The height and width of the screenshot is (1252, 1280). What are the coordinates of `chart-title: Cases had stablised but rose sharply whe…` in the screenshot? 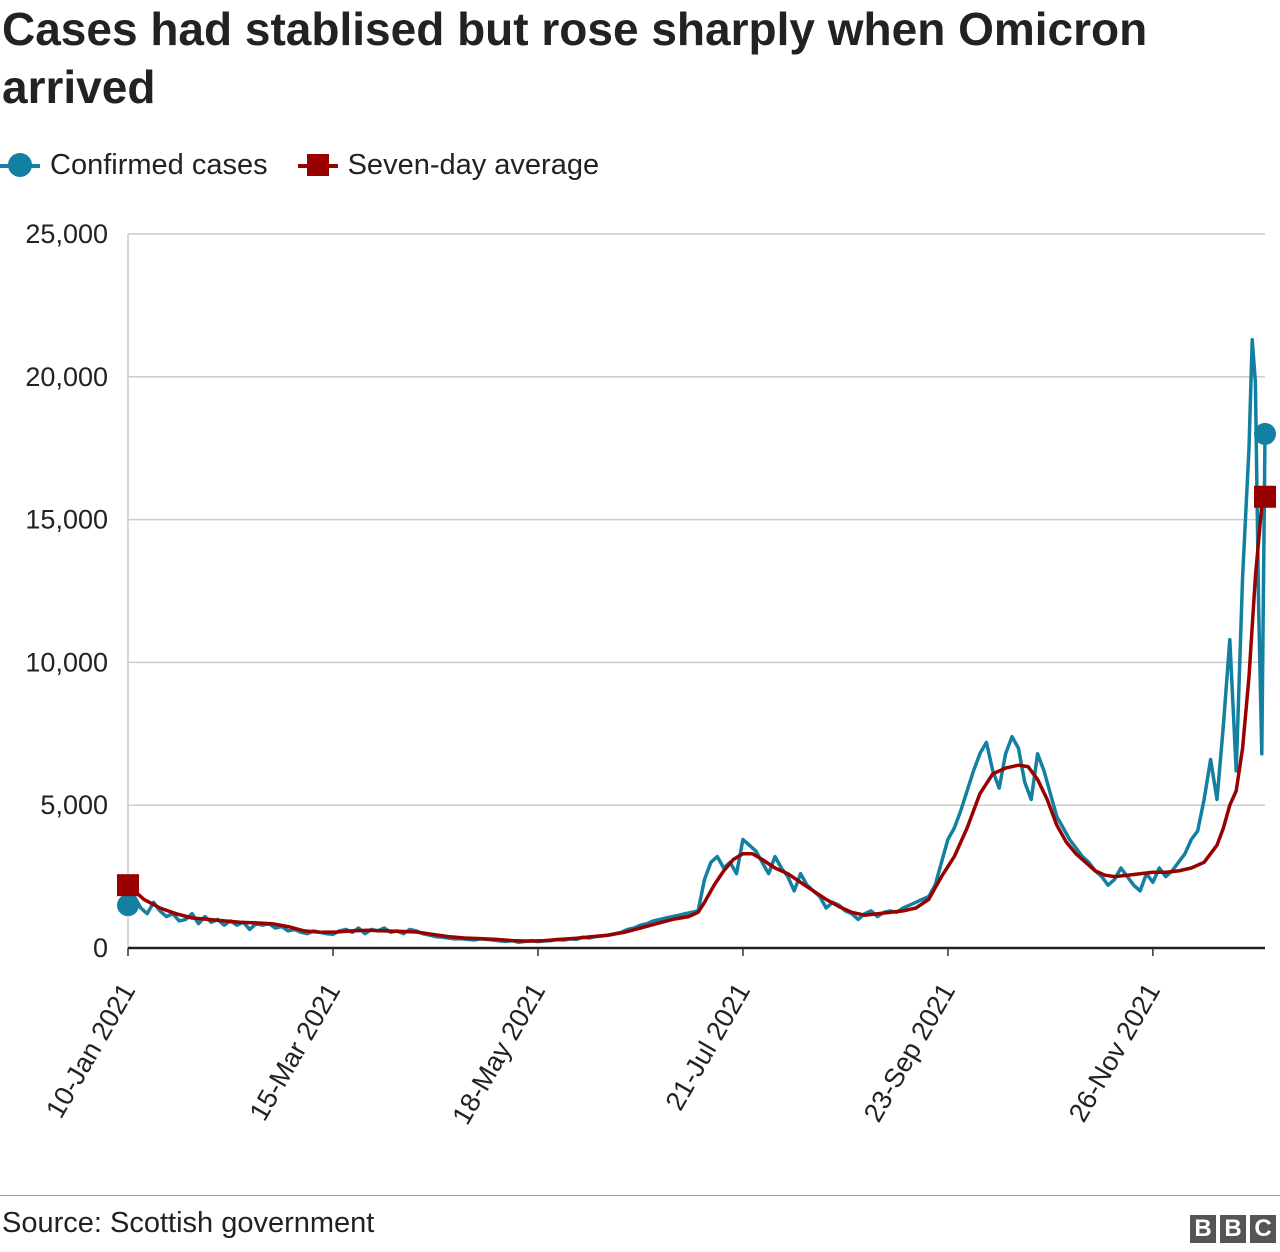 It's located at (575, 58).